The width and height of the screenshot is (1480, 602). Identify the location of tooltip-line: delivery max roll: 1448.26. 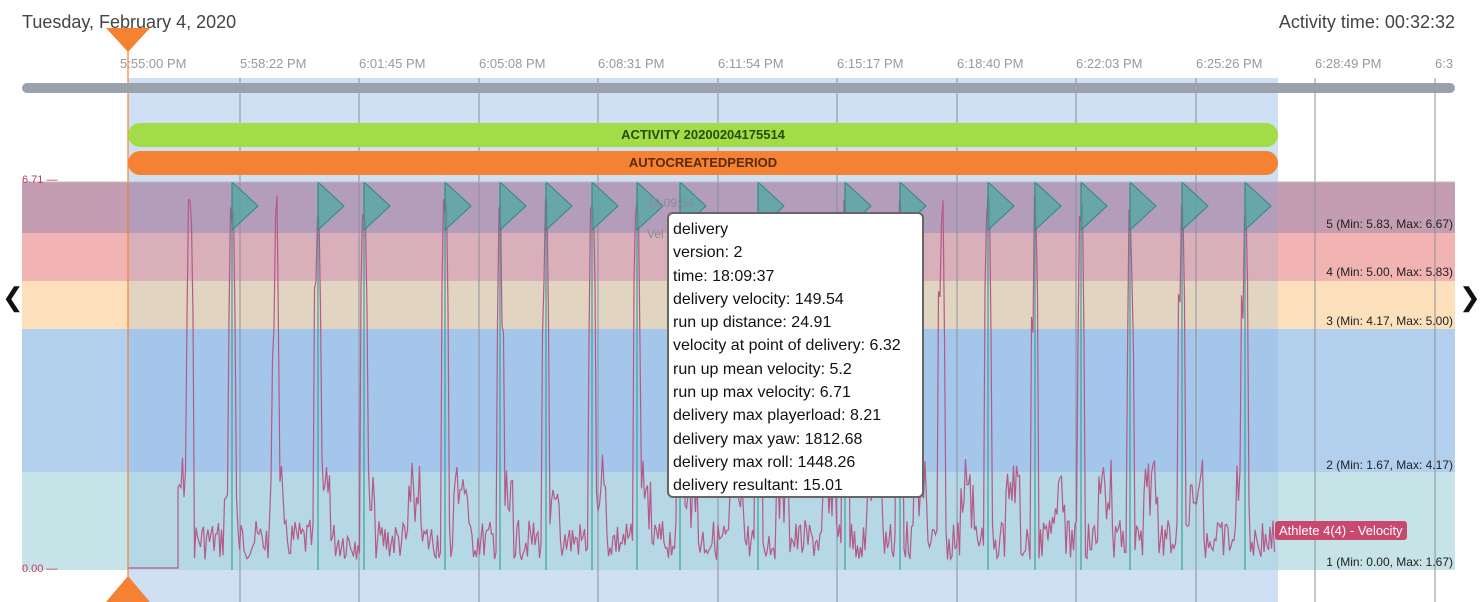
(764, 462).